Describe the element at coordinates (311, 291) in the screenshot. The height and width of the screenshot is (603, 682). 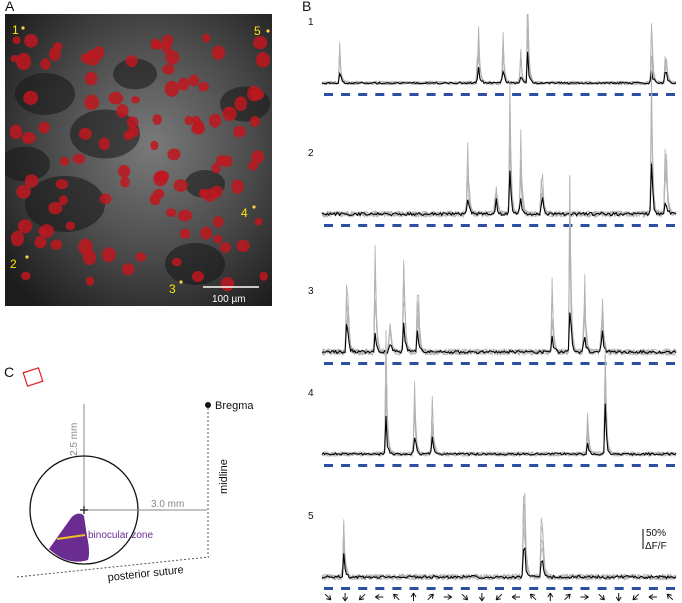
I see `trace-row-label: 3` at that location.